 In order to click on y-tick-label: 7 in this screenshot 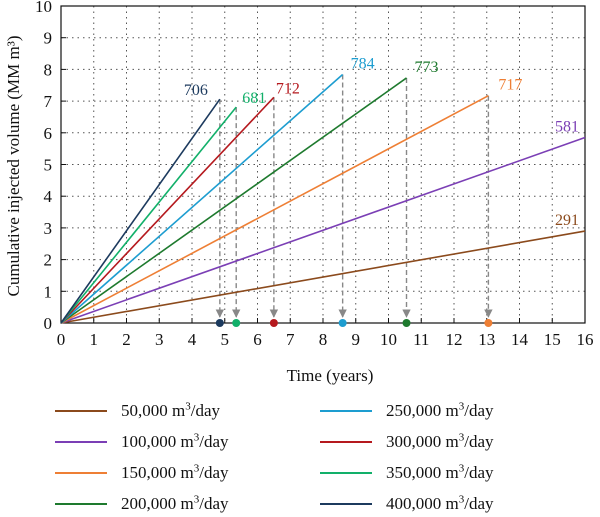, I will do `click(48, 101)`.